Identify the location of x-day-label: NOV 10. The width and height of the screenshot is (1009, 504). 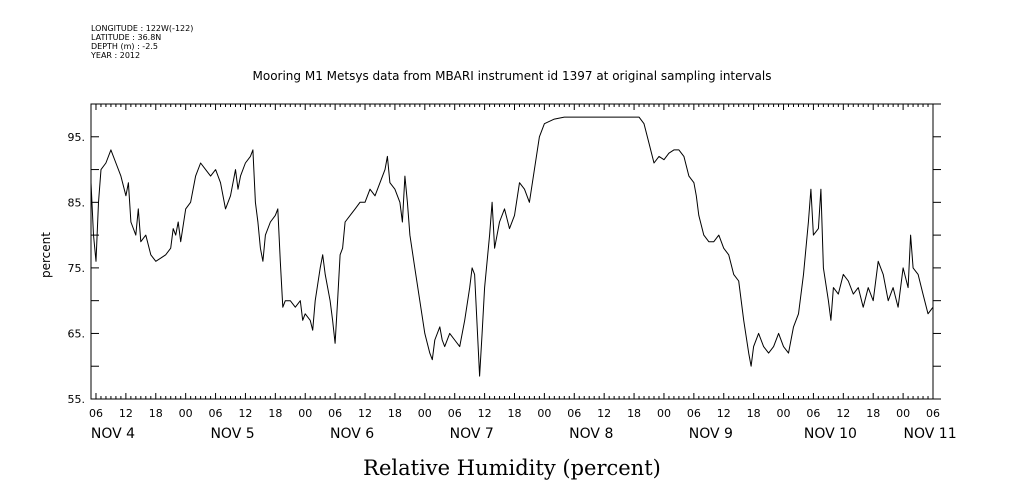
(830, 434).